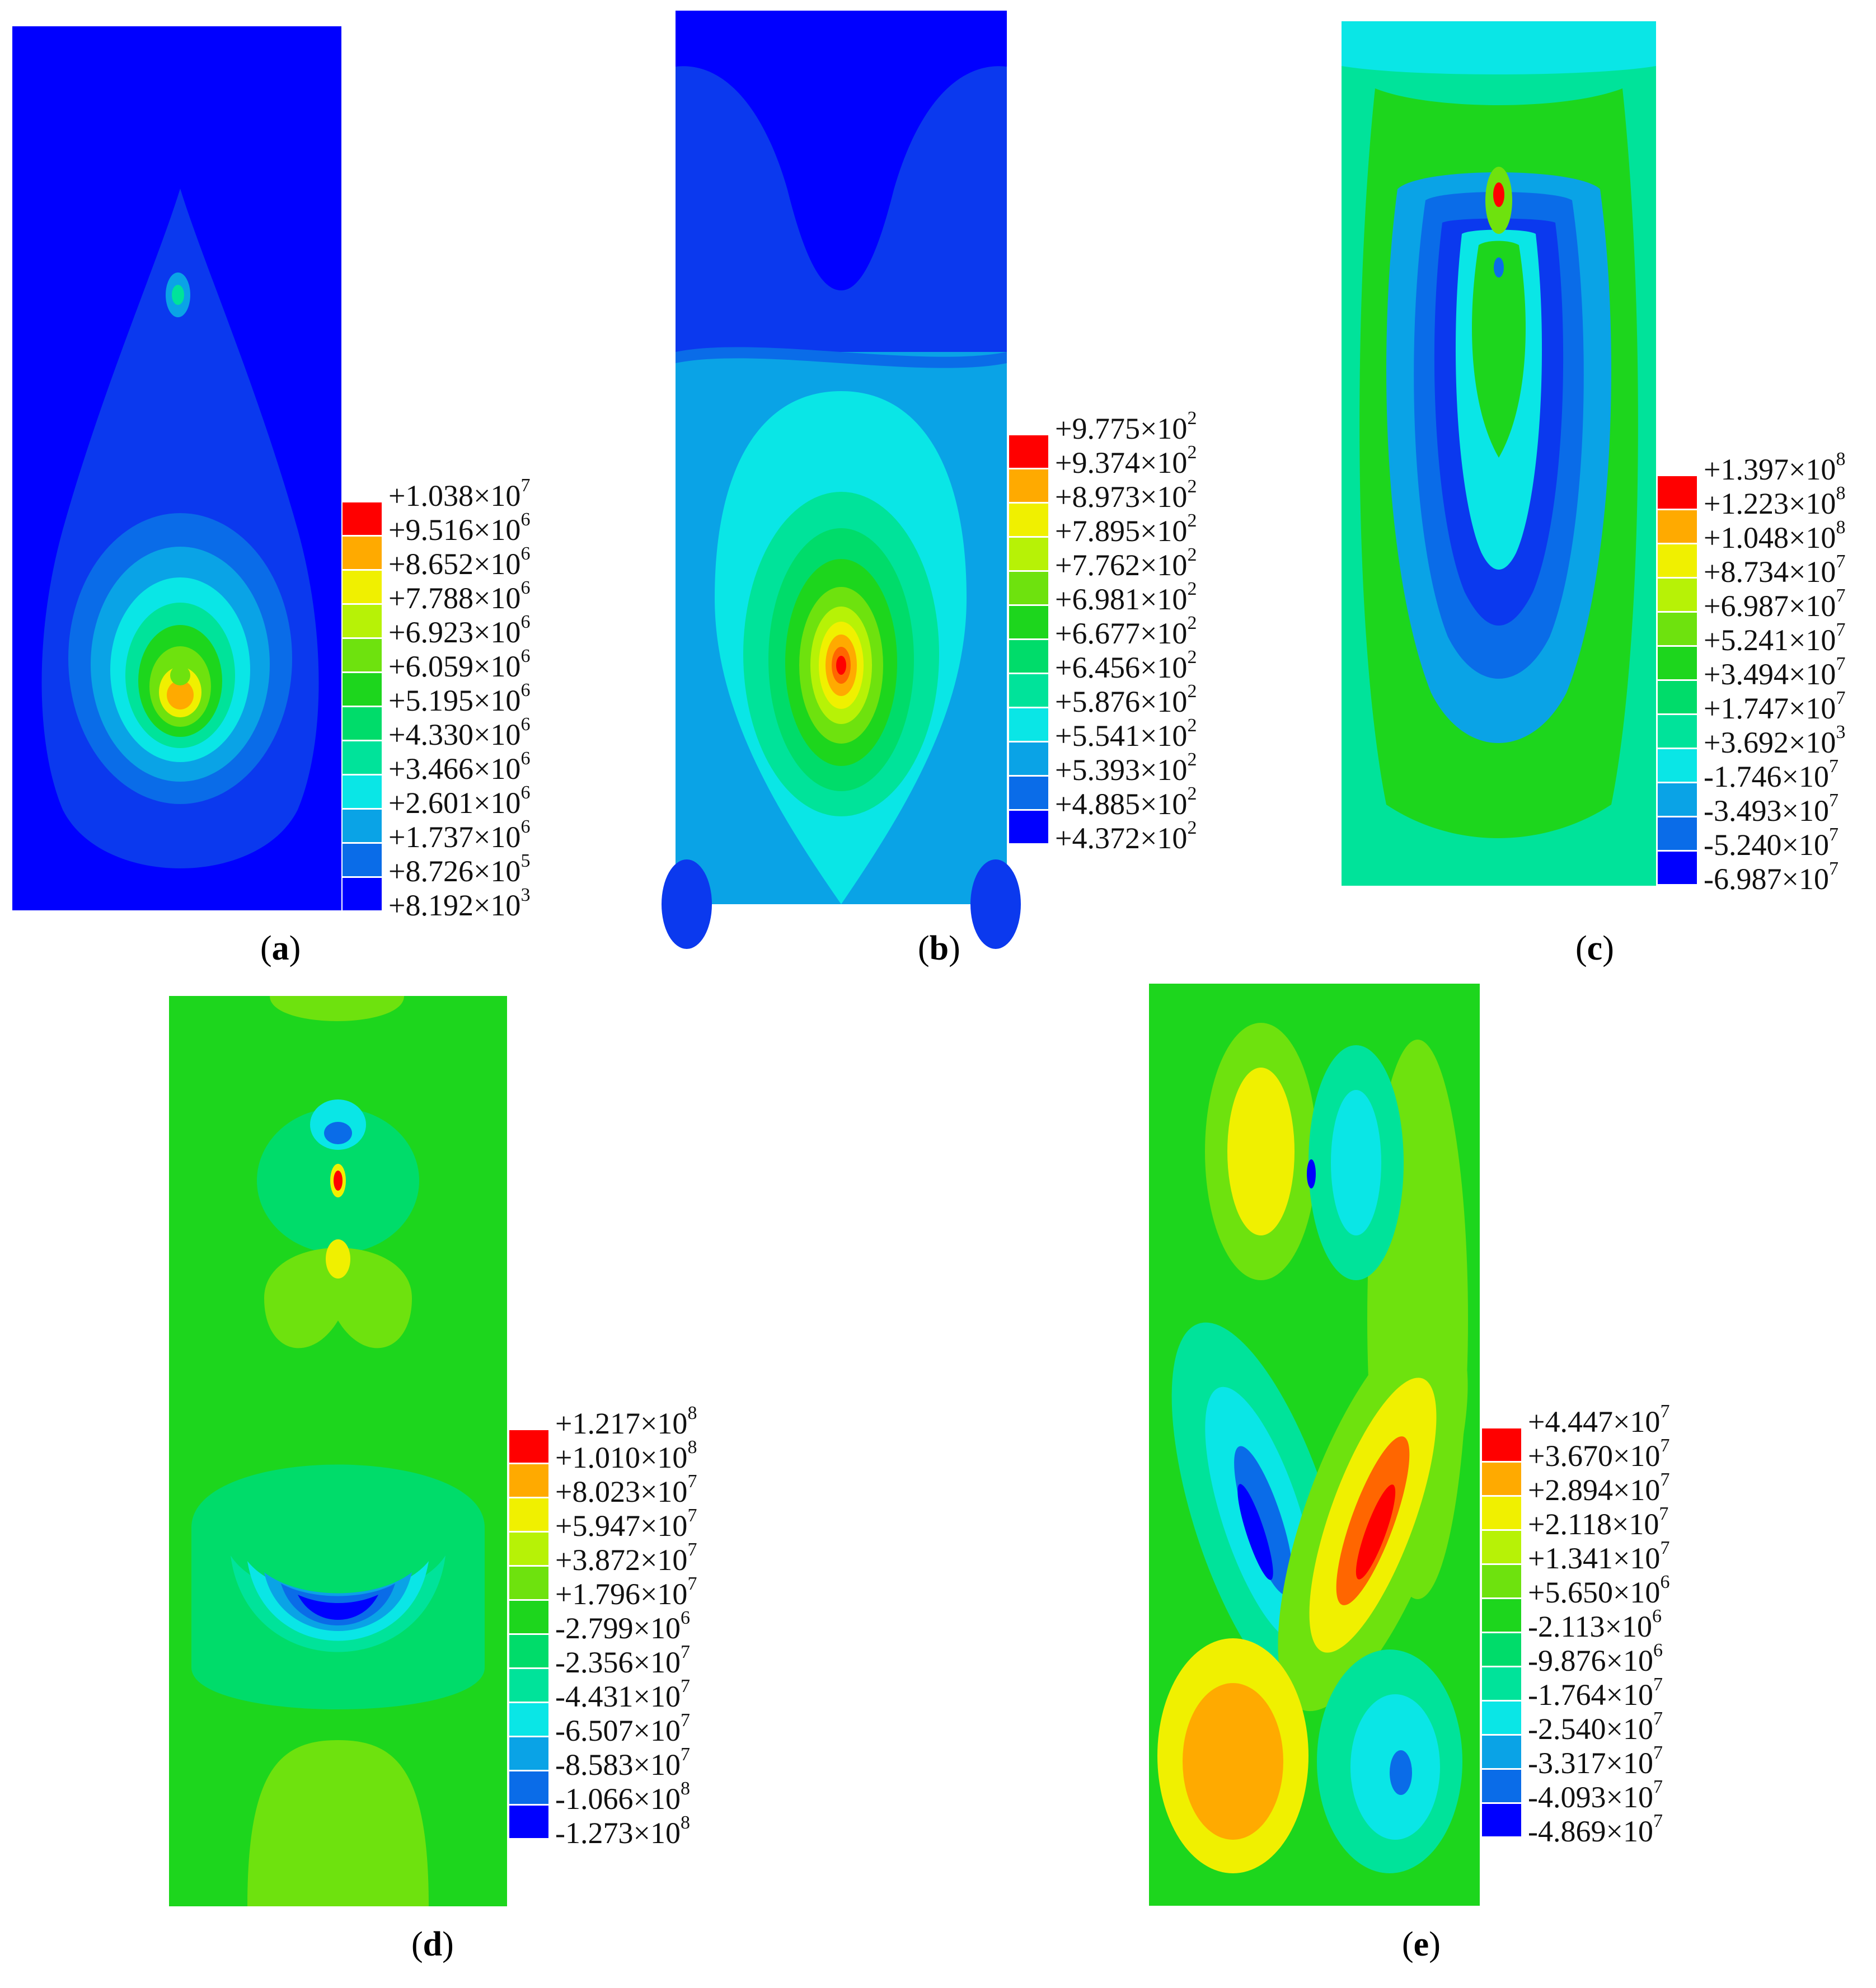 The height and width of the screenshot is (1988, 1876). Describe the element at coordinates (626, 1421) in the screenshot. I see `legend-label: +1.217×108` at that location.